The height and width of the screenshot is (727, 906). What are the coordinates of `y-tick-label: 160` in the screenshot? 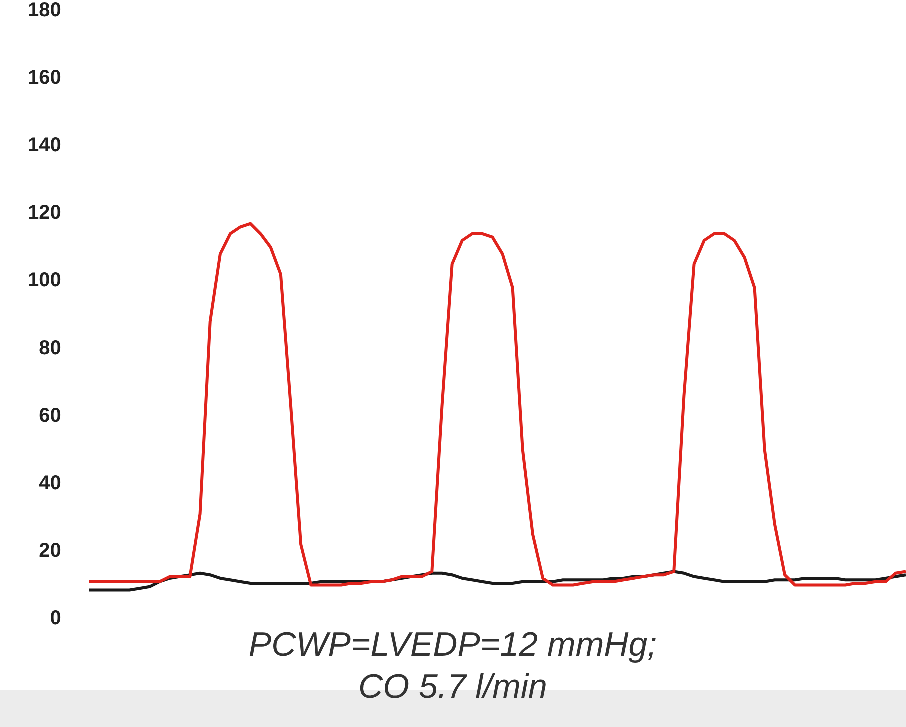 It's located at (45, 78).